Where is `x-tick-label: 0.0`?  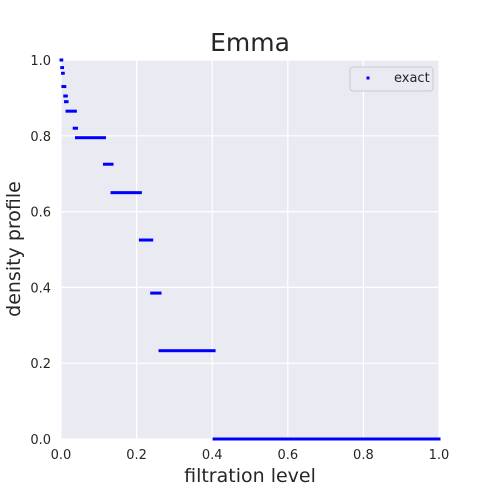
x-tick-label: 0.0 is located at coordinates (61, 455).